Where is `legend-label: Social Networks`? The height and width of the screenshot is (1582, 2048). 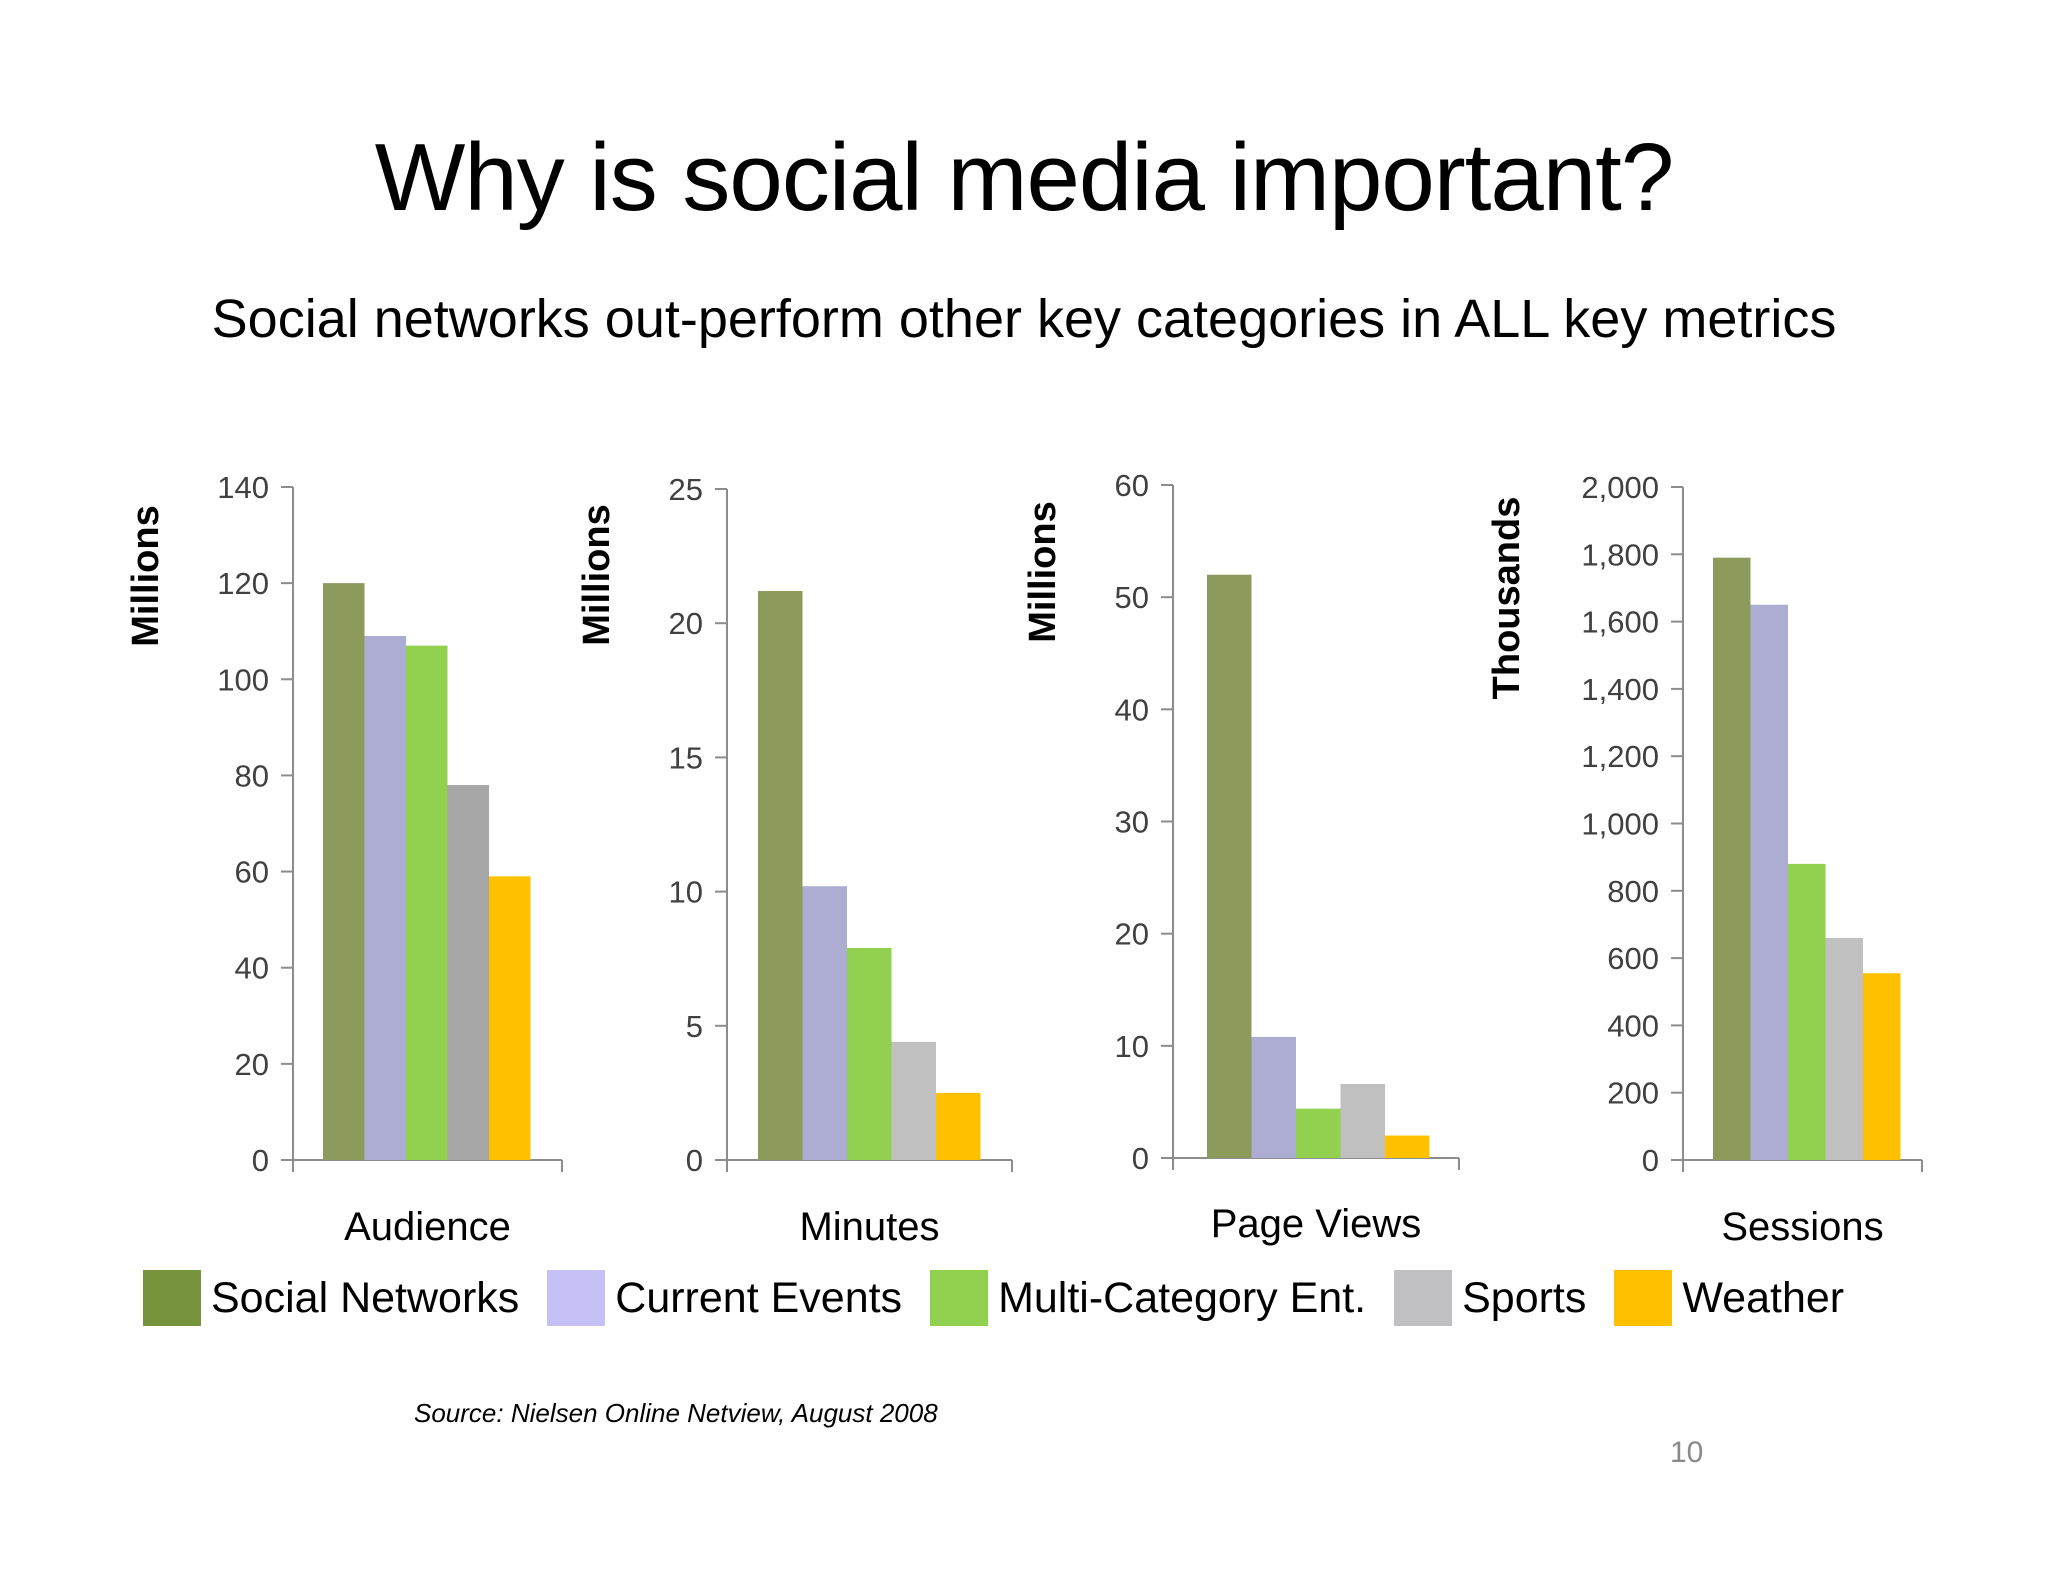 legend-label: Social Networks is located at coordinates (365, 1297).